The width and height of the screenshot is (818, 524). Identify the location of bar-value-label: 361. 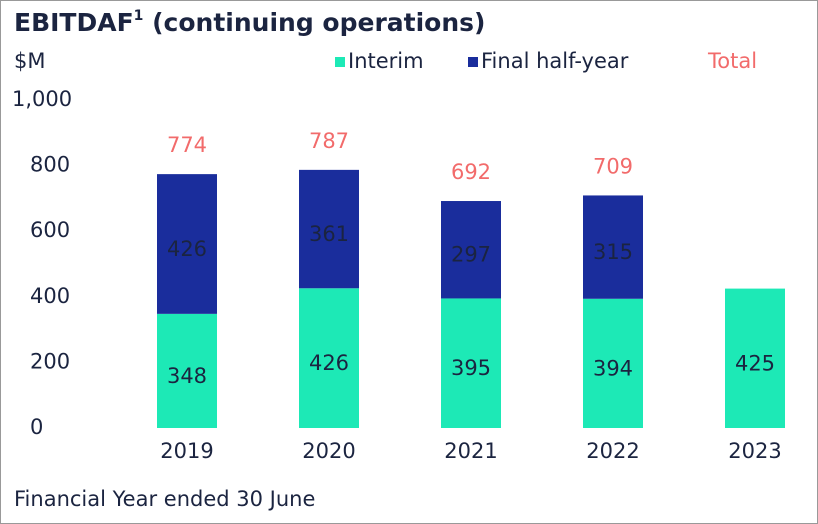
(329, 234).